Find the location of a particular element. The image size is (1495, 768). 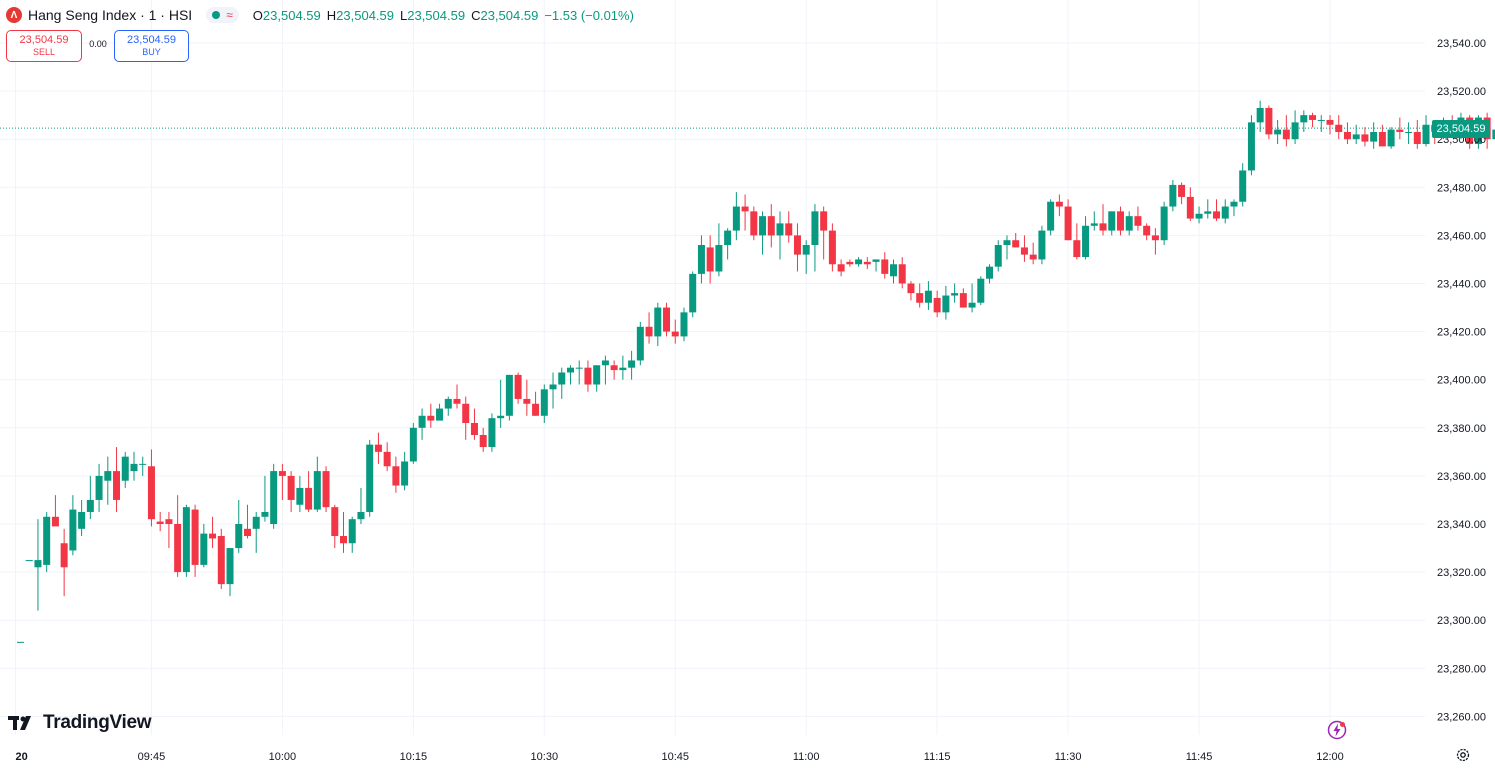

settings-gear-icon is located at coordinates (1463, 755).